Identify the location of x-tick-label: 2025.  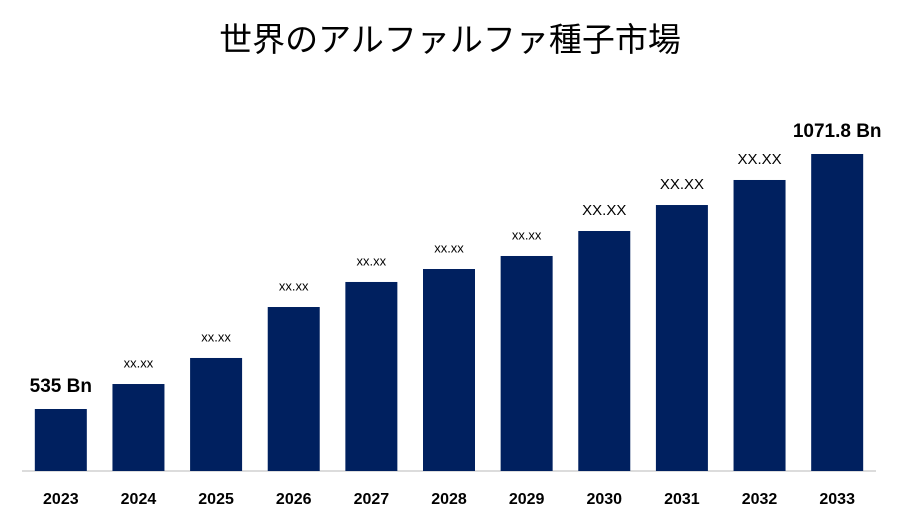
(216, 499).